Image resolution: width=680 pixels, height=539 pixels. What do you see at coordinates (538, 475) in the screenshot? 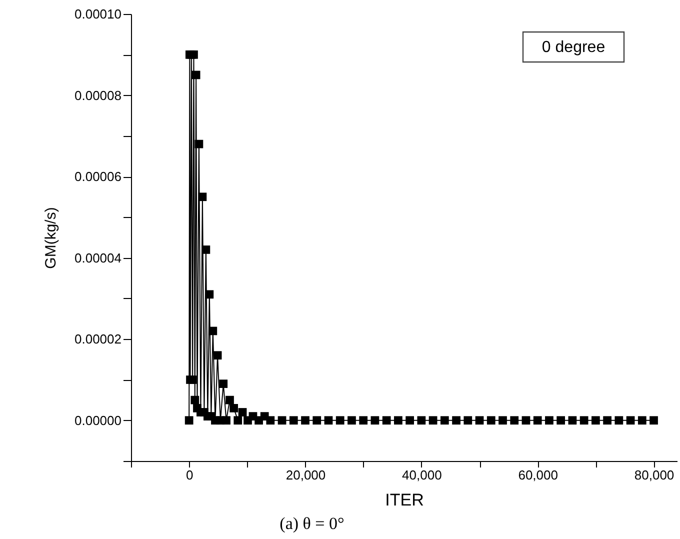
I see `x-tick-label: 60,000` at bounding box center [538, 475].